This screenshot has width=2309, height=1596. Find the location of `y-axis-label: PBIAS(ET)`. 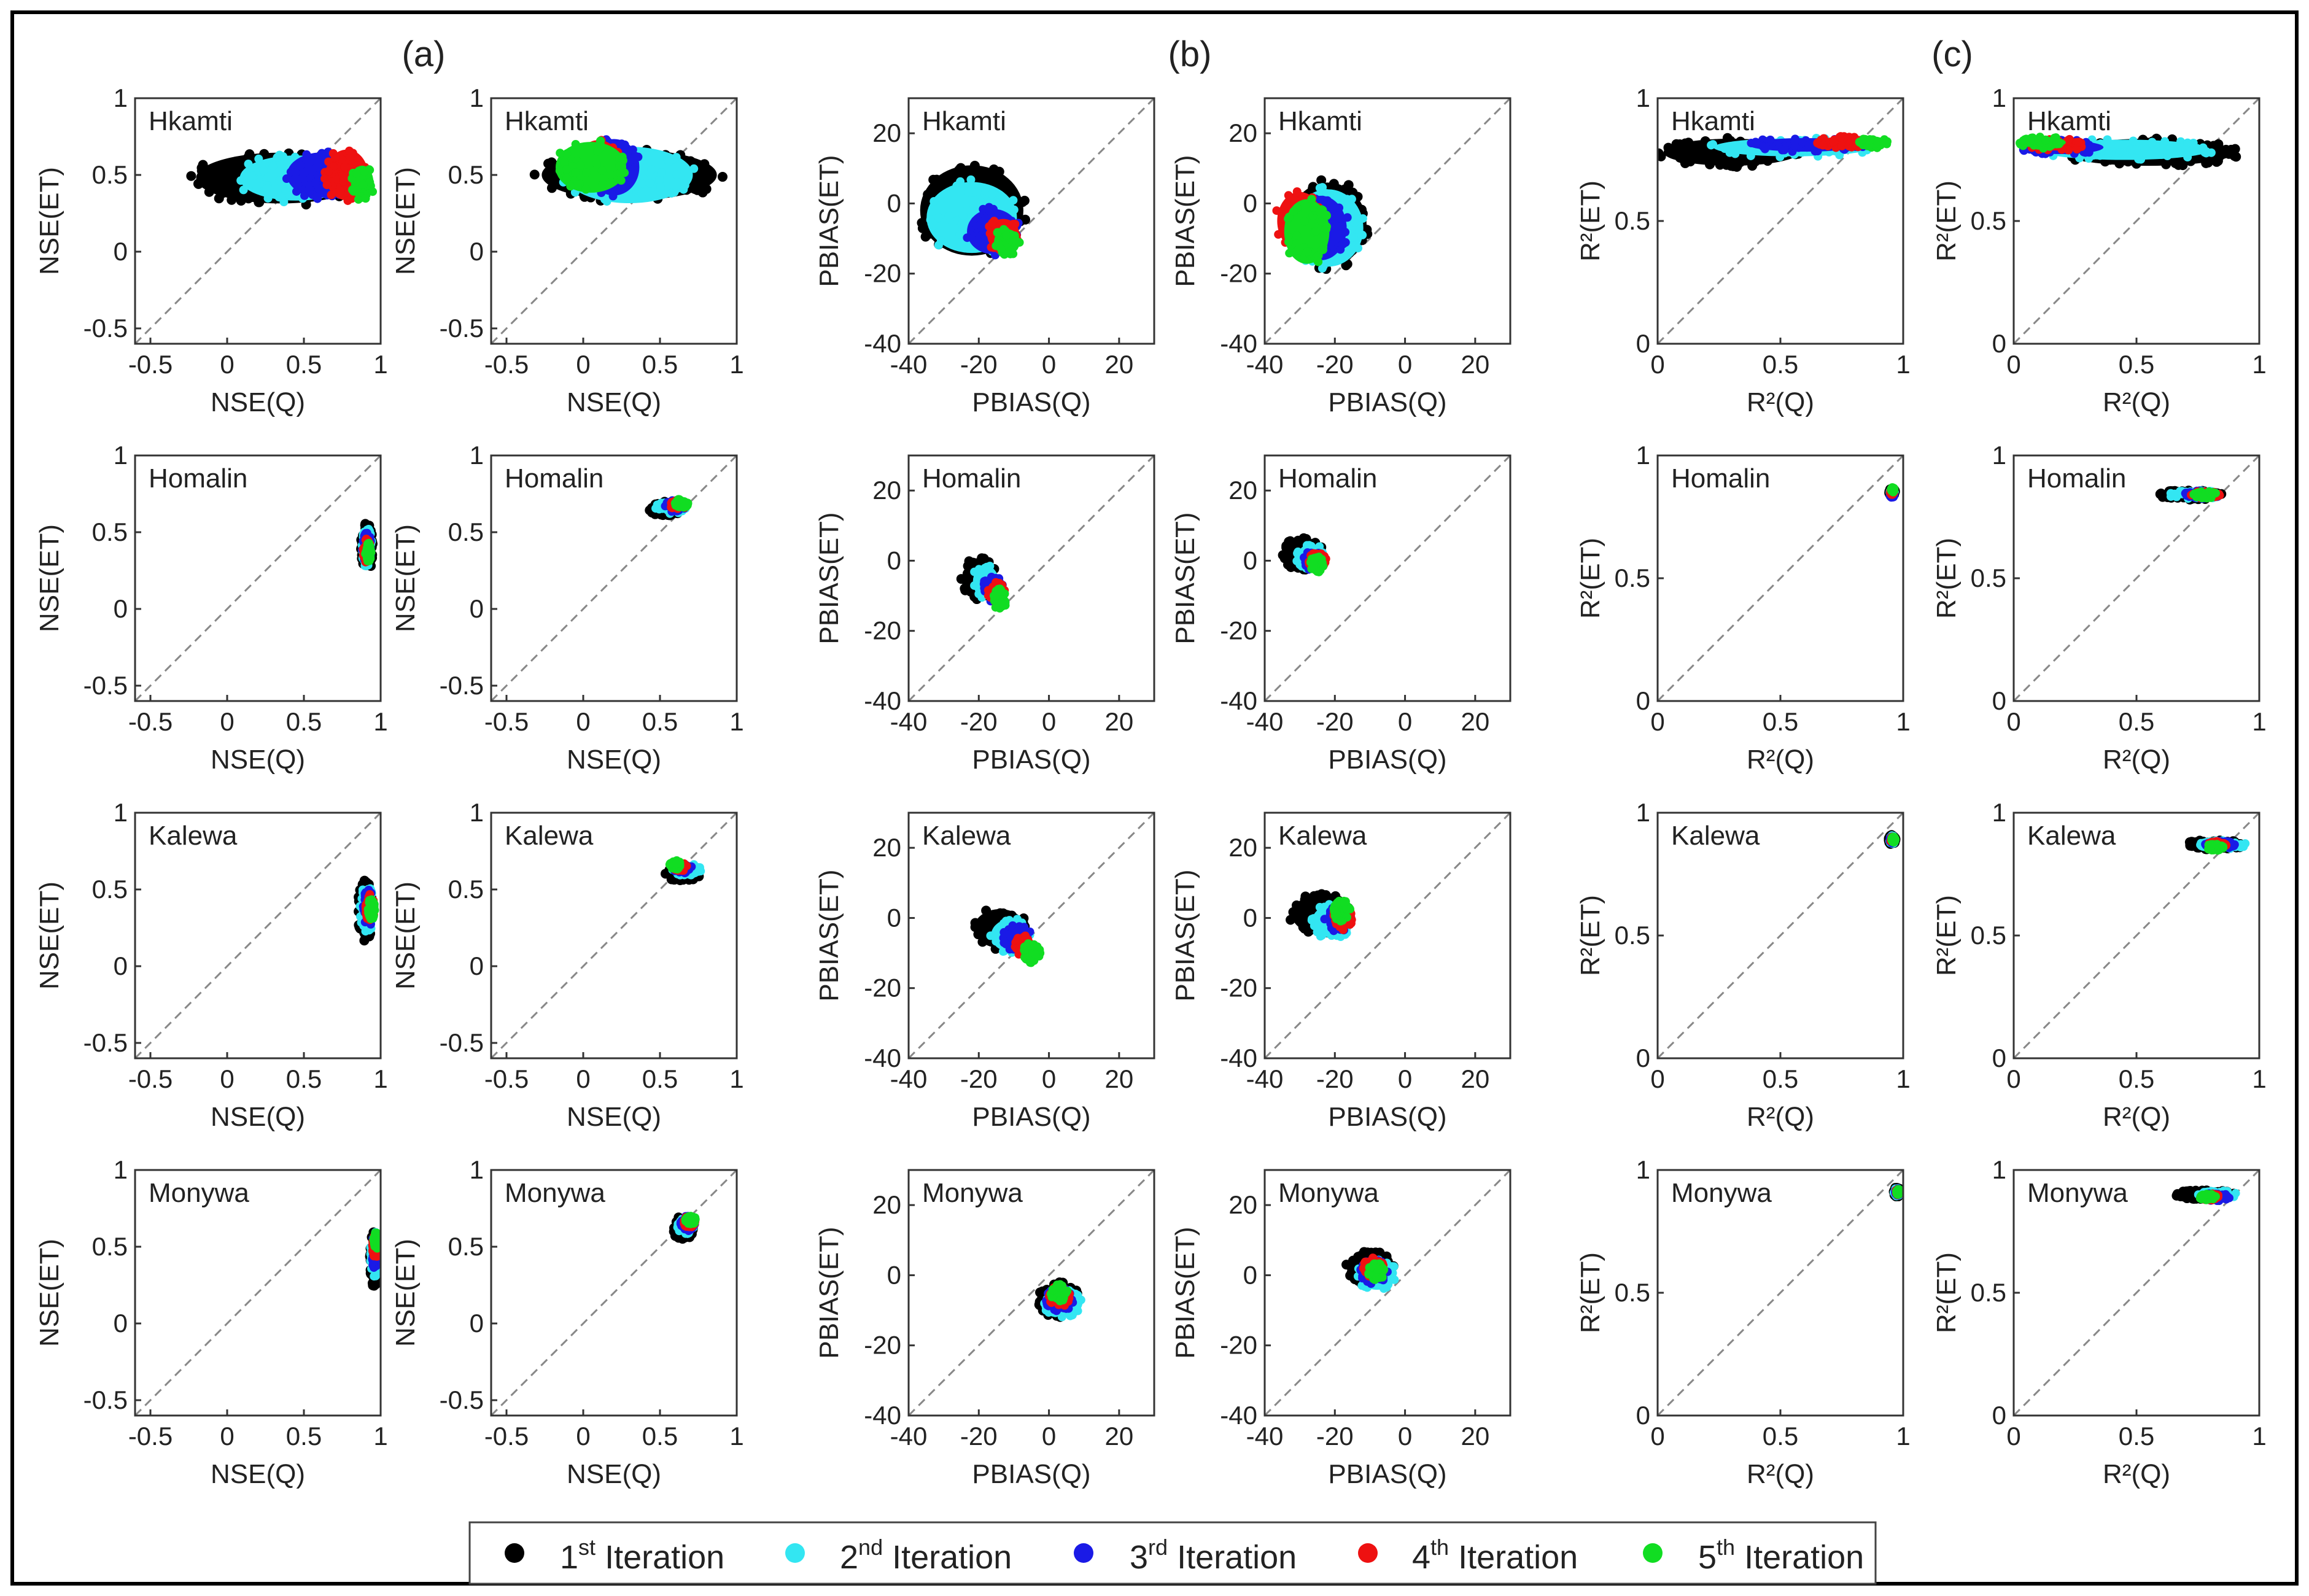

y-axis-label: PBIAS(ET) is located at coordinates (1185, 935).